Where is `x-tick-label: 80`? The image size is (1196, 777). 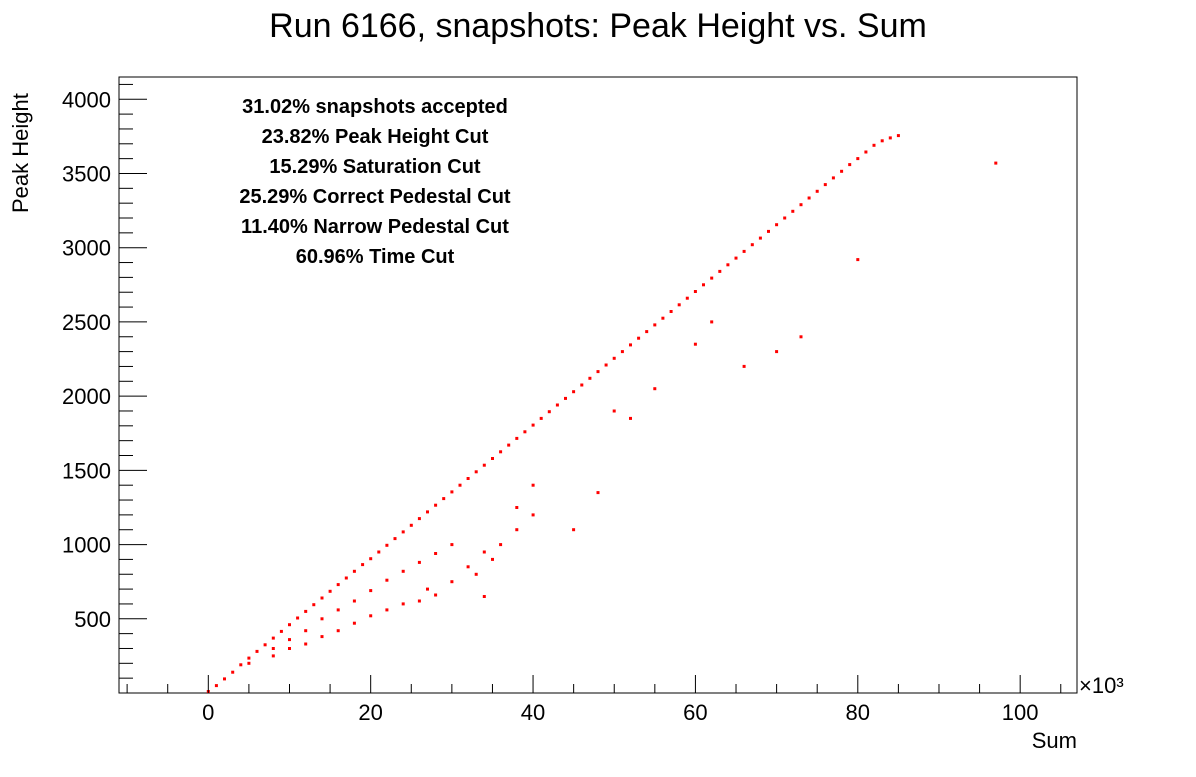 x-tick-label: 80 is located at coordinates (858, 712).